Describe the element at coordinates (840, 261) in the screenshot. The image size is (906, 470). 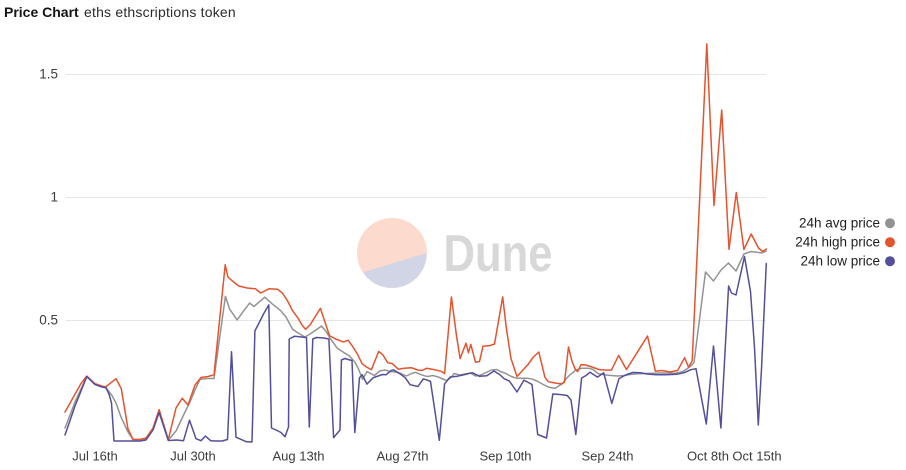
I see `svg-text: 24h low price` at that location.